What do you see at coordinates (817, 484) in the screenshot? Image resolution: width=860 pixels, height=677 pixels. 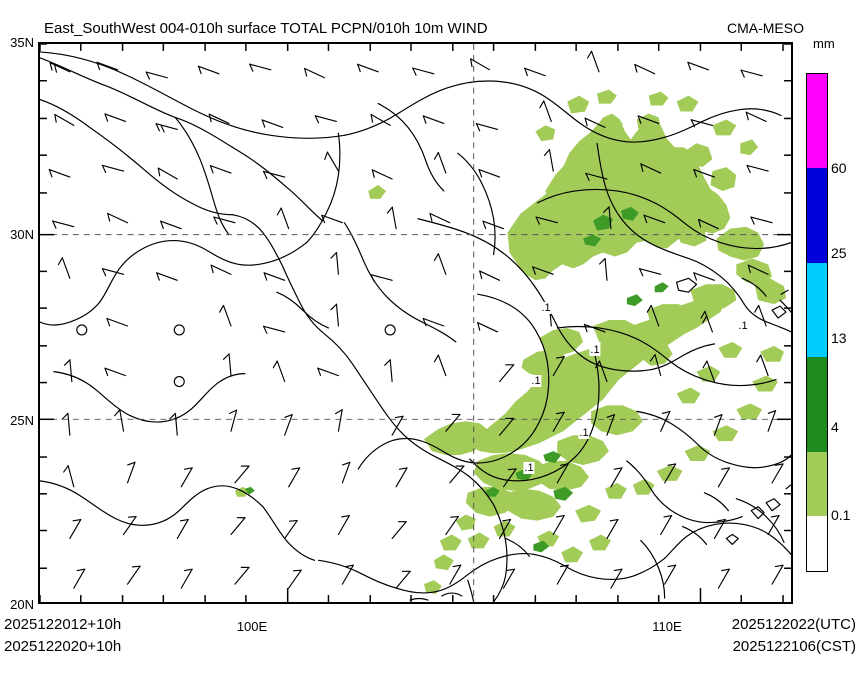 I see `colorbar-segment-0.1-4` at bounding box center [817, 484].